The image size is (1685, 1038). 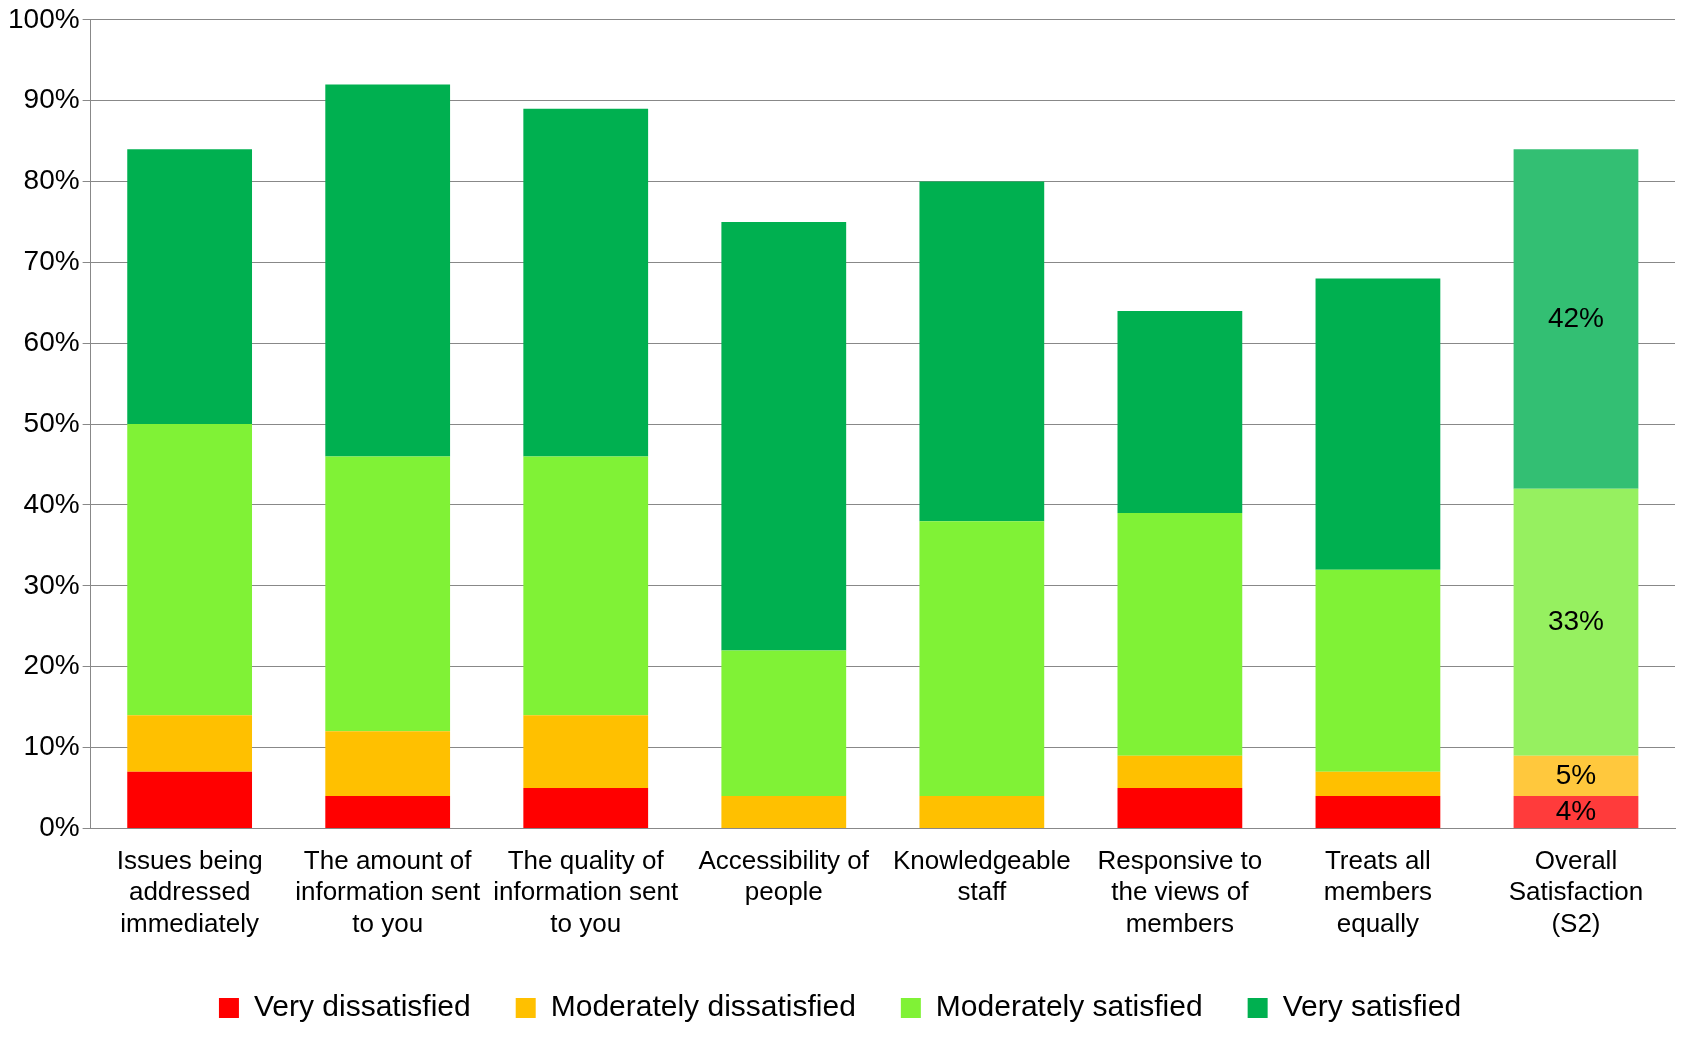 What do you see at coordinates (51, 341) in the screenshot?
I see `y-tick-label: 60%` at bounding box center [51, 341].